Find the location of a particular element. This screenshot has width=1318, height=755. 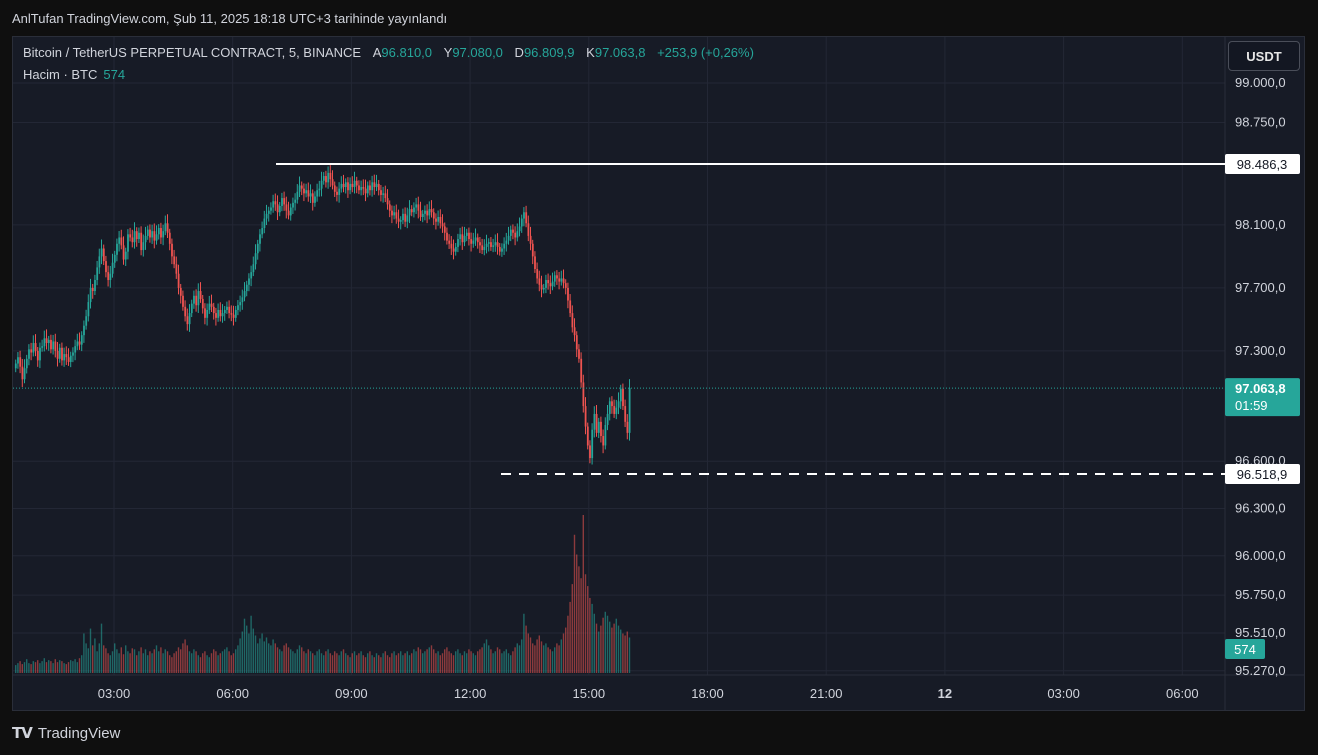

high-value: 97.080,0 is located at coordinates (477, 52).